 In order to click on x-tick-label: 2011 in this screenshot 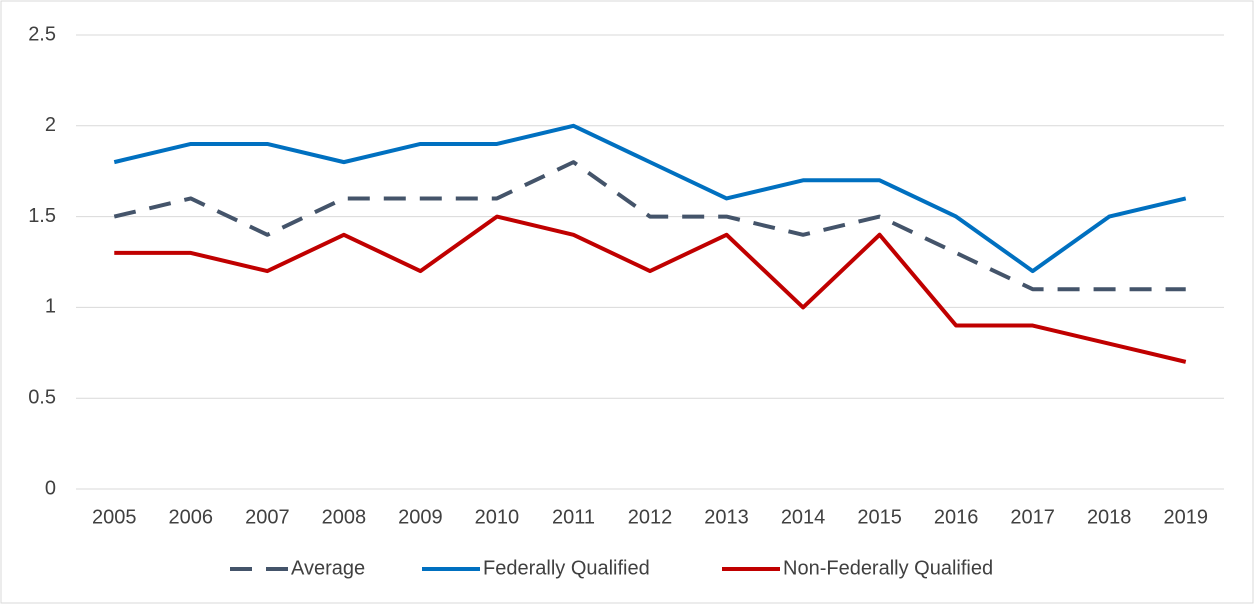, I will do `click(573, 517)`.